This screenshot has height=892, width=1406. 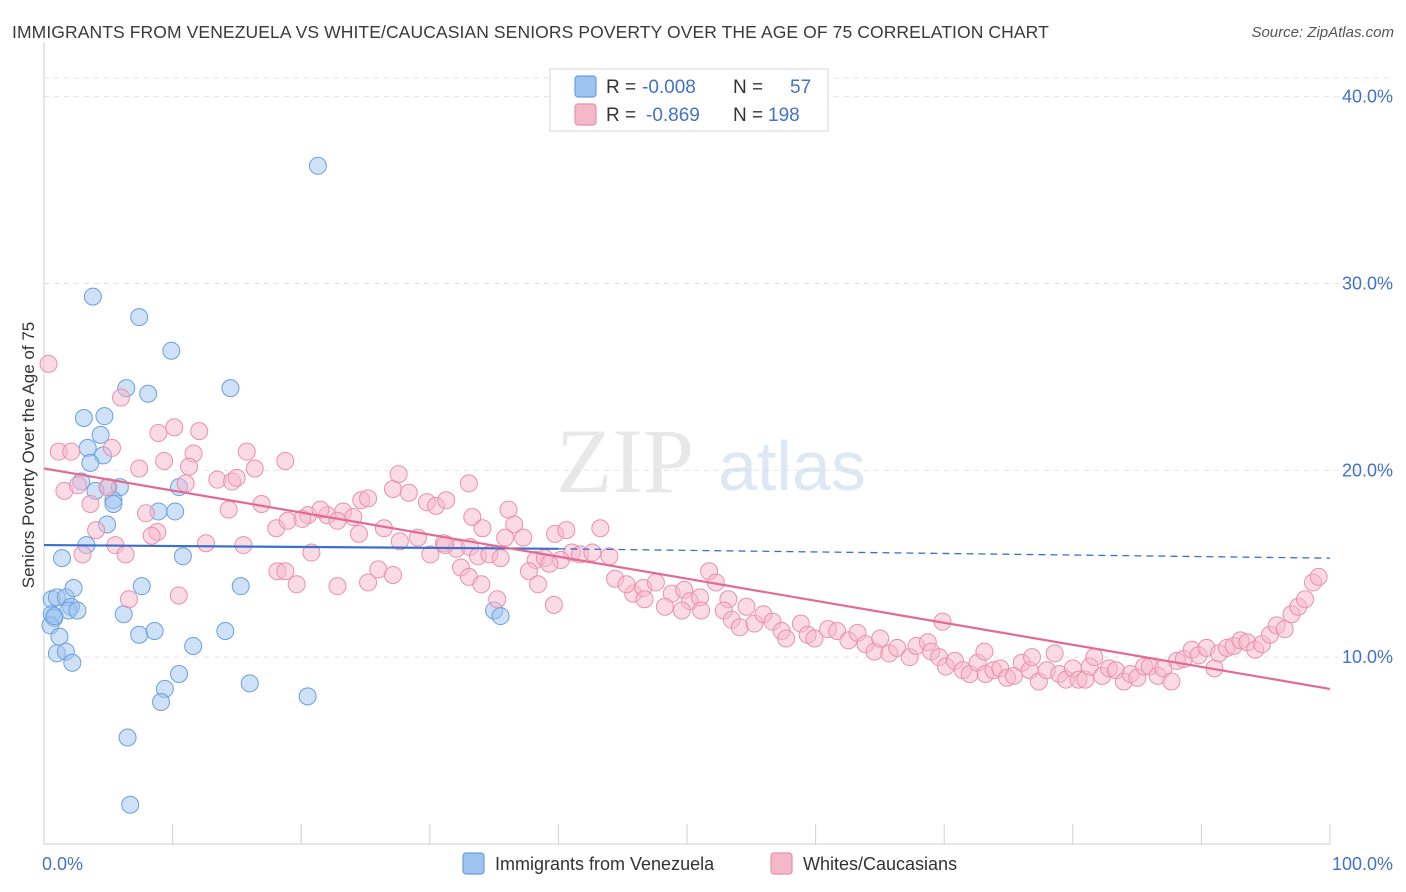 I want to click on watermark: ZIP atlas, so click(x=711, y=461).